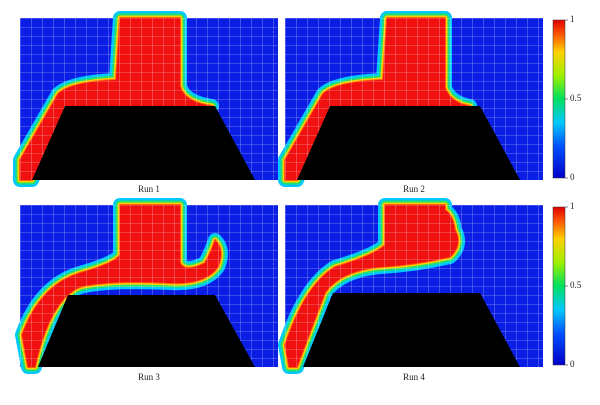 The width and height of the screenshot is (600, 405). Describe the element at coordinates (414, 377) in the screenshot. I see `panel-label: Run 4` at that location.